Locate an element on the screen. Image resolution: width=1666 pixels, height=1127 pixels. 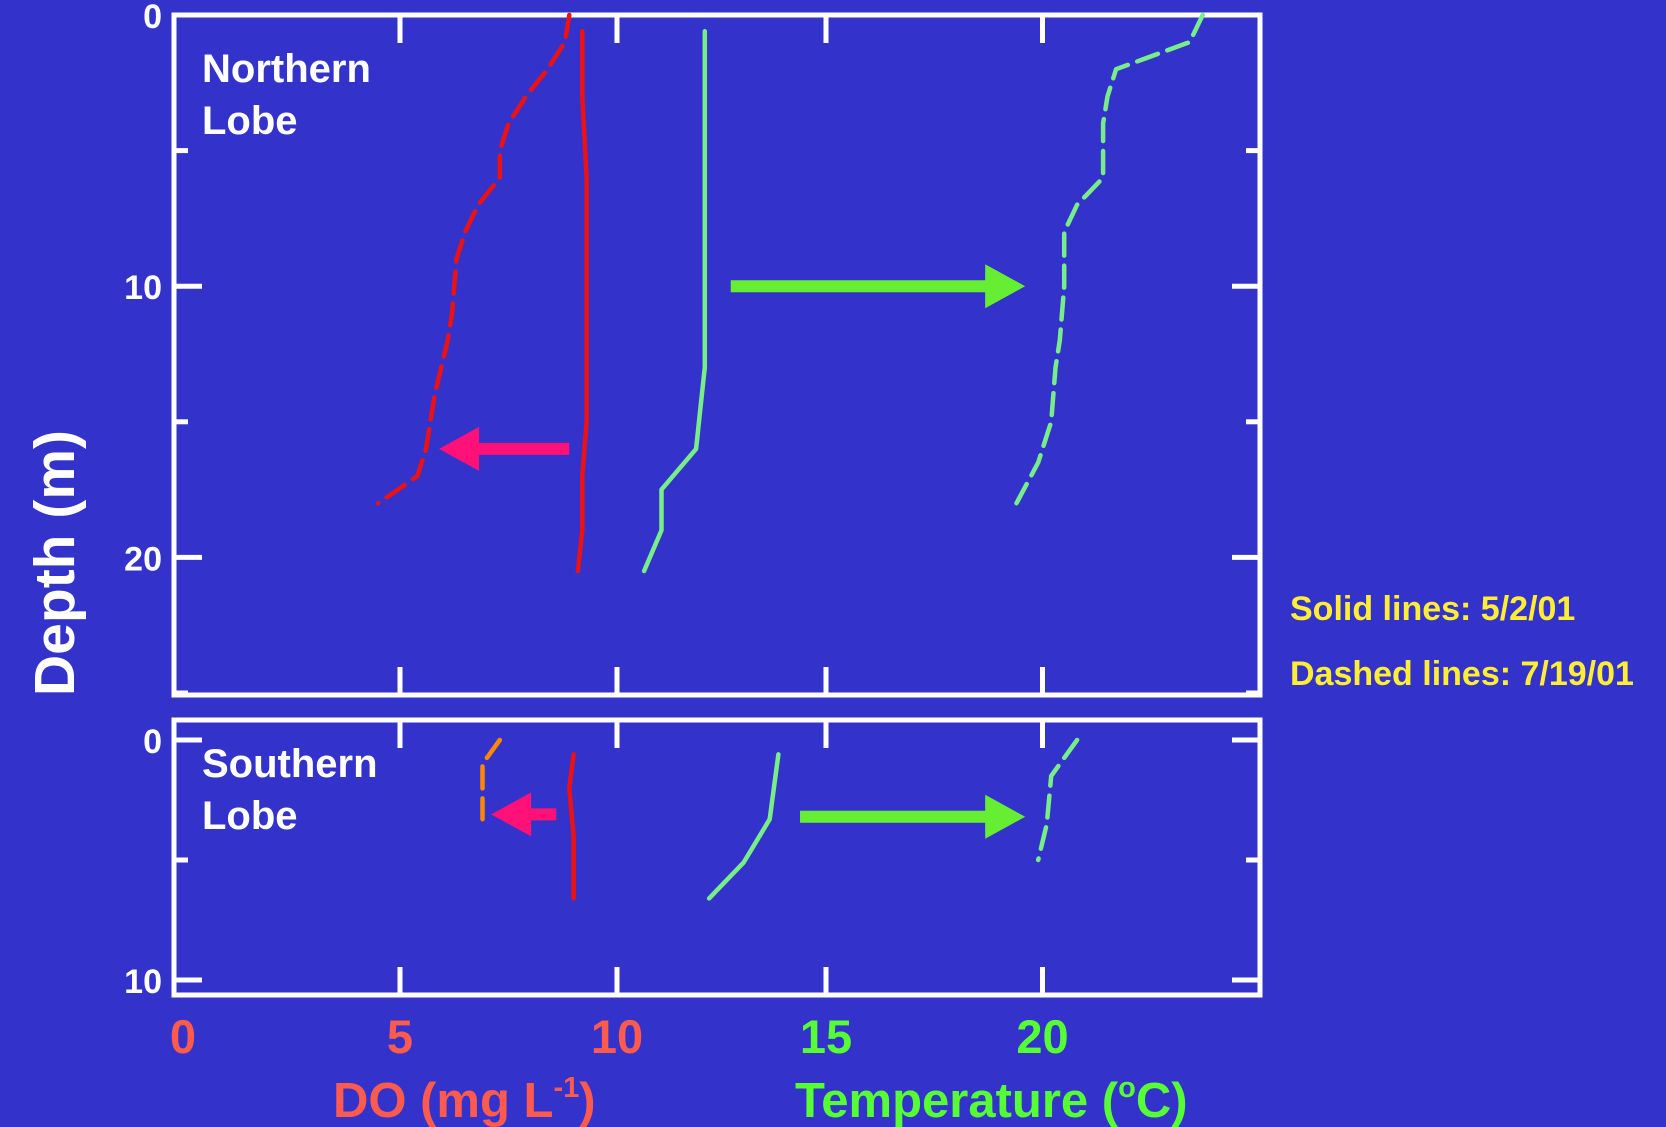
x-tick-label-do: 5 is located at coordinates (400, 1036).